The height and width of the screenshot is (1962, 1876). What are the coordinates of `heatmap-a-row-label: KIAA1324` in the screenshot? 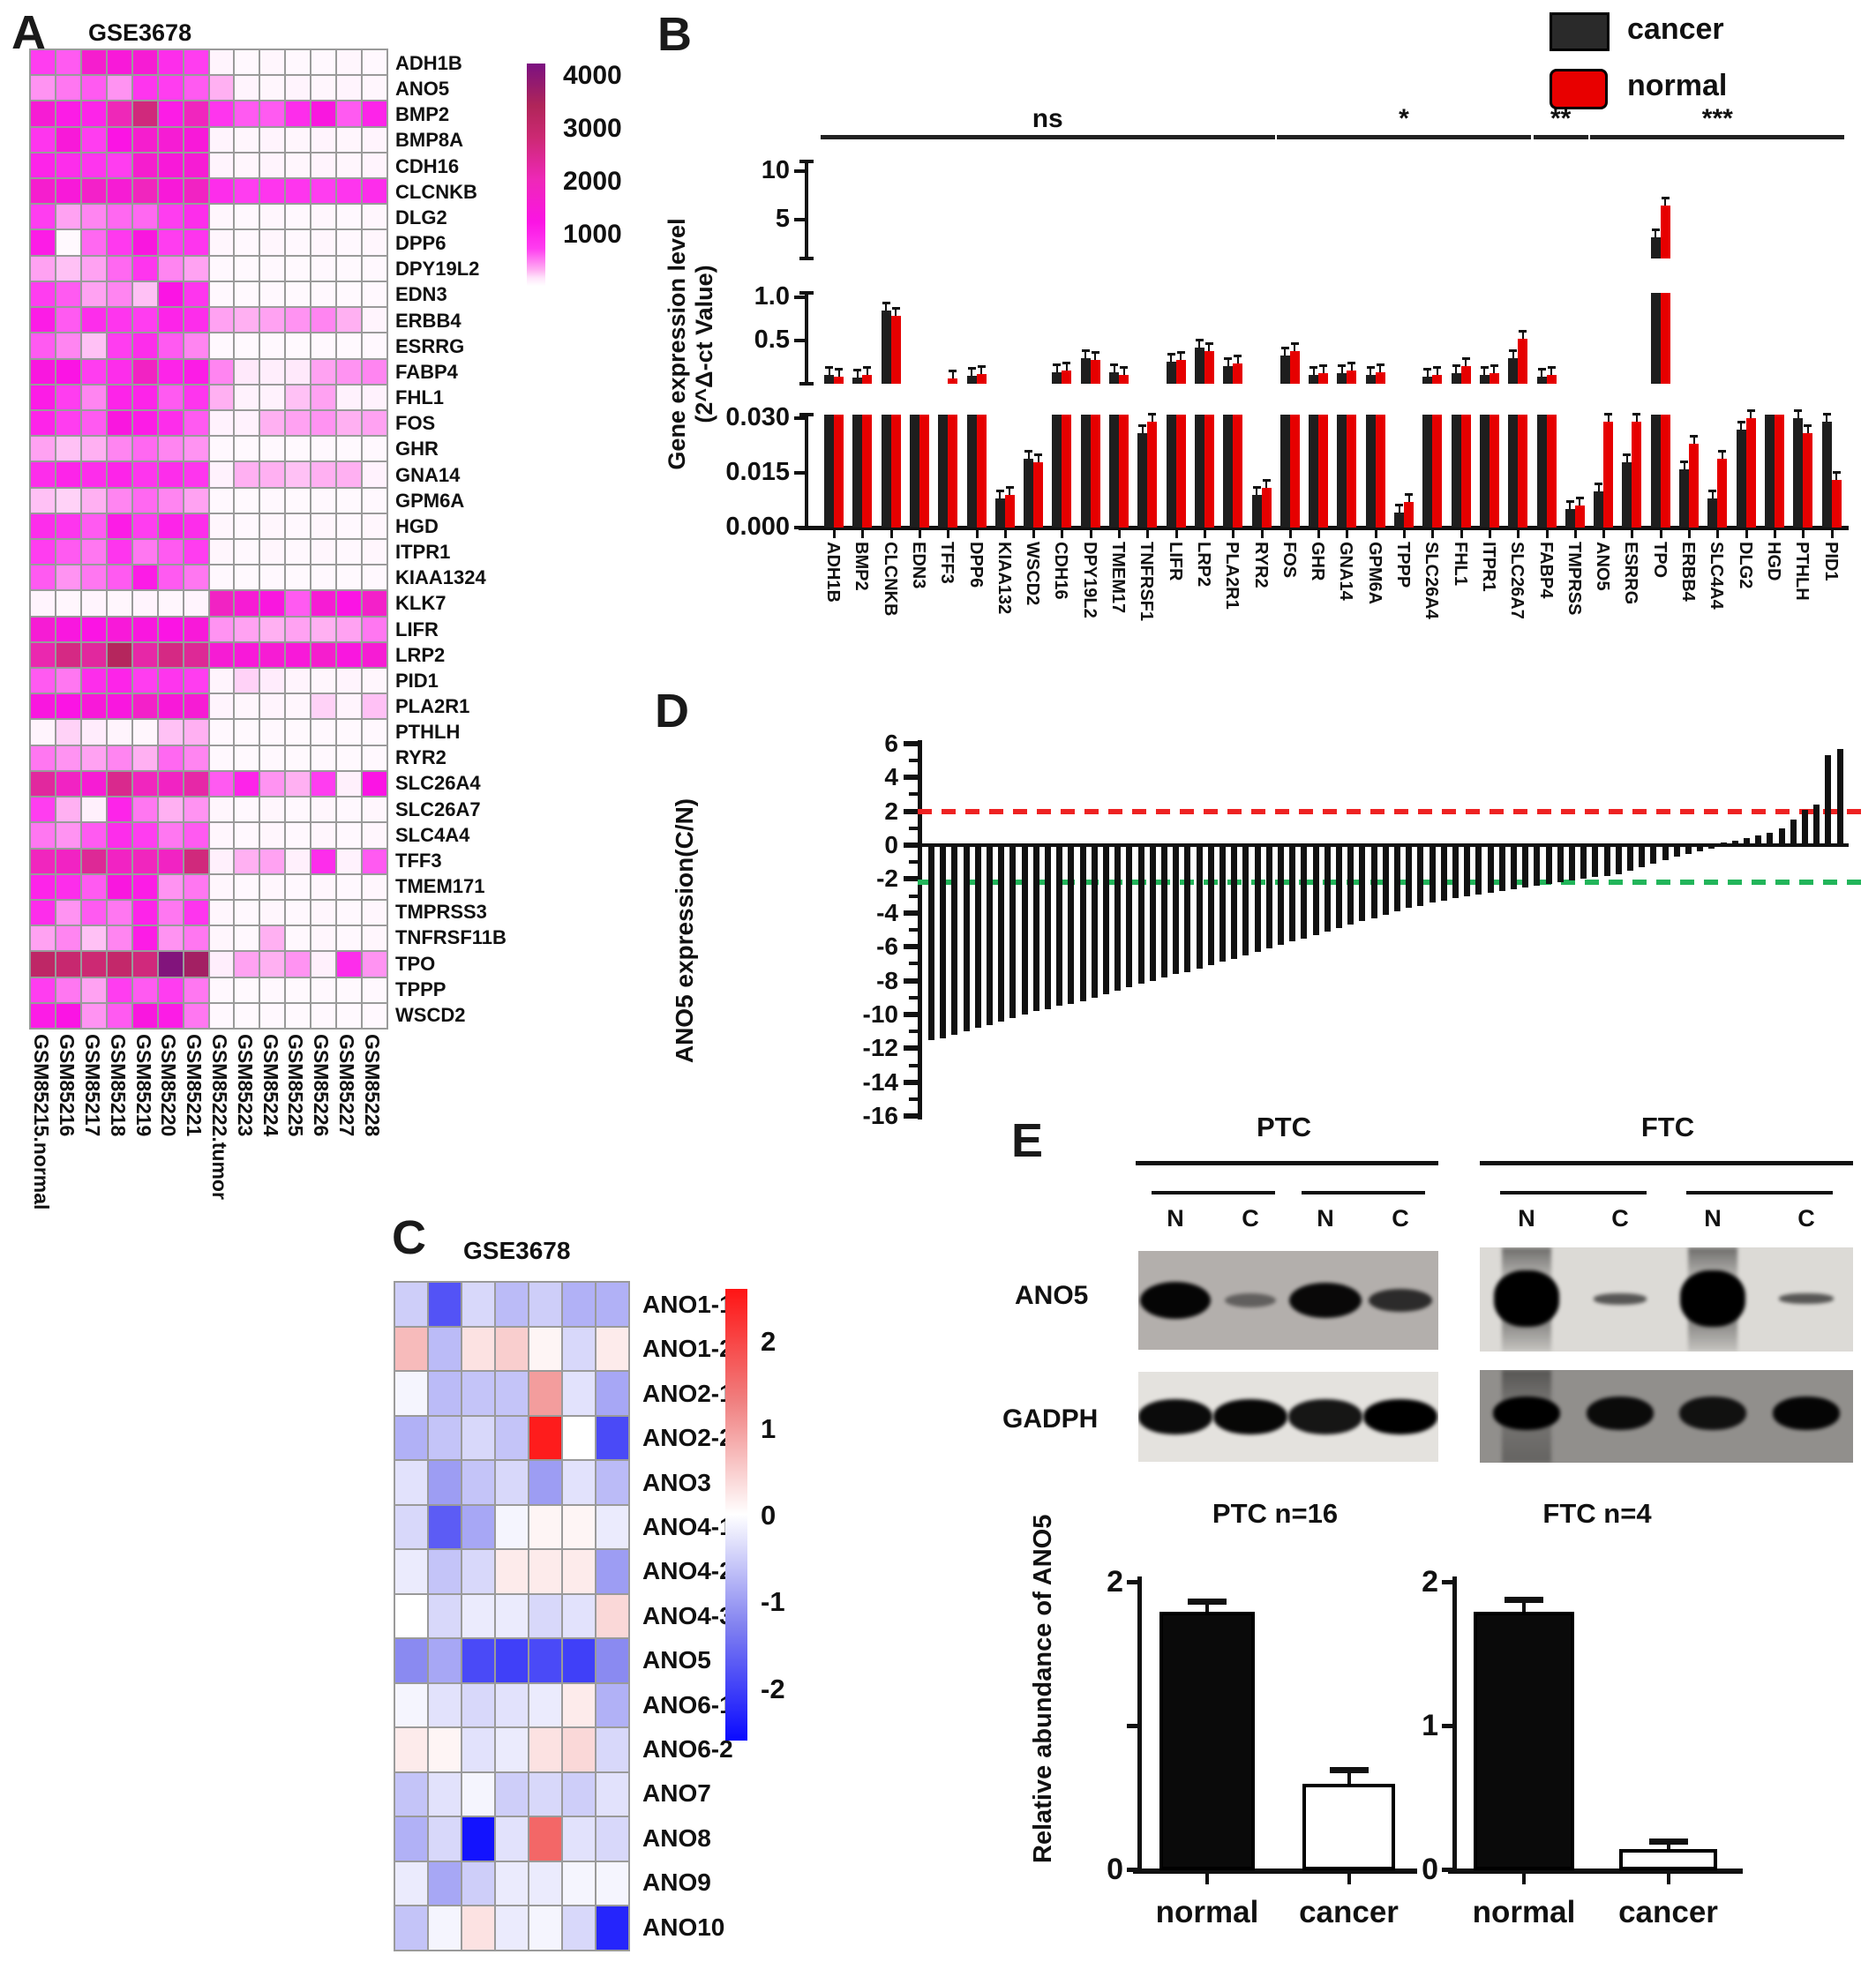 It's located at (440, 577).